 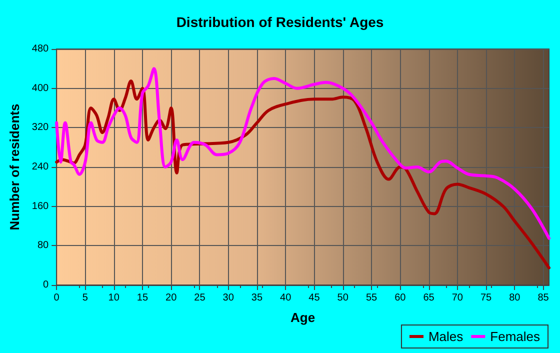 What do you see at coordinates (41, 128) in the screenshot?
I see `y-tick-label: 320` at bounding box center [41, 128].